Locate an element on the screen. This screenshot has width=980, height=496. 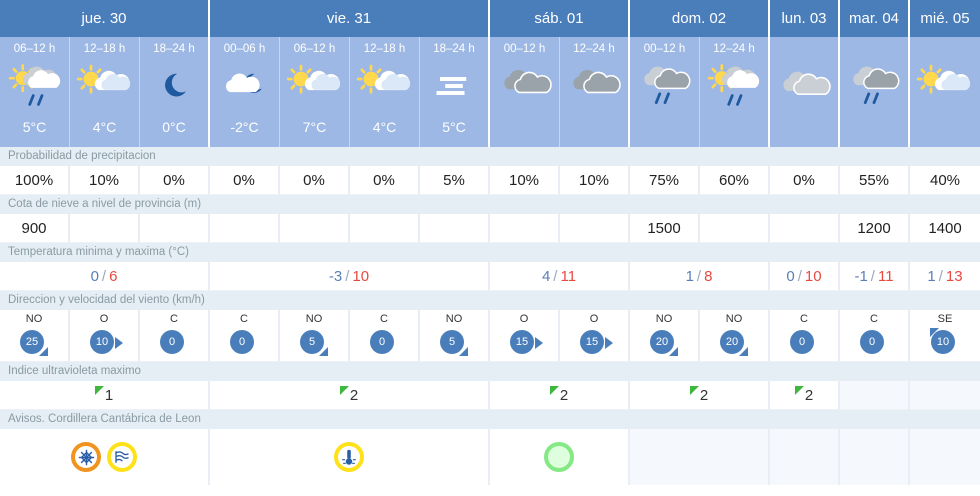
temperature-min: -3 is located at coordinates (335, 276).